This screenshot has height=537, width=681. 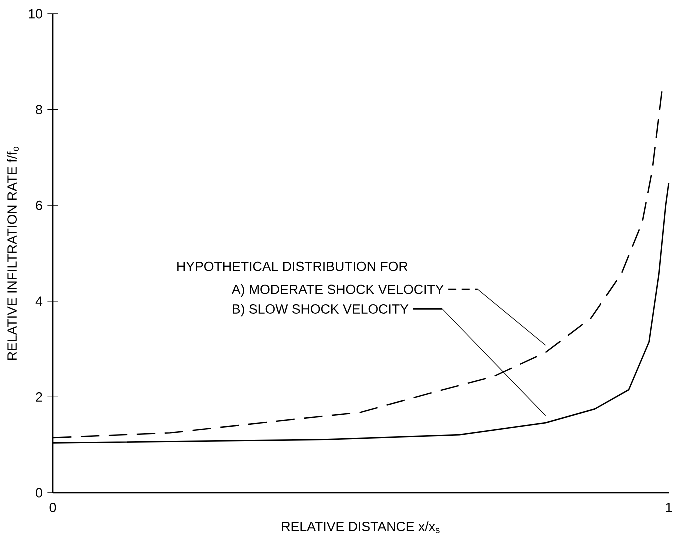 I want to click on y-tick-label: 10, so click(x=35, y=14).